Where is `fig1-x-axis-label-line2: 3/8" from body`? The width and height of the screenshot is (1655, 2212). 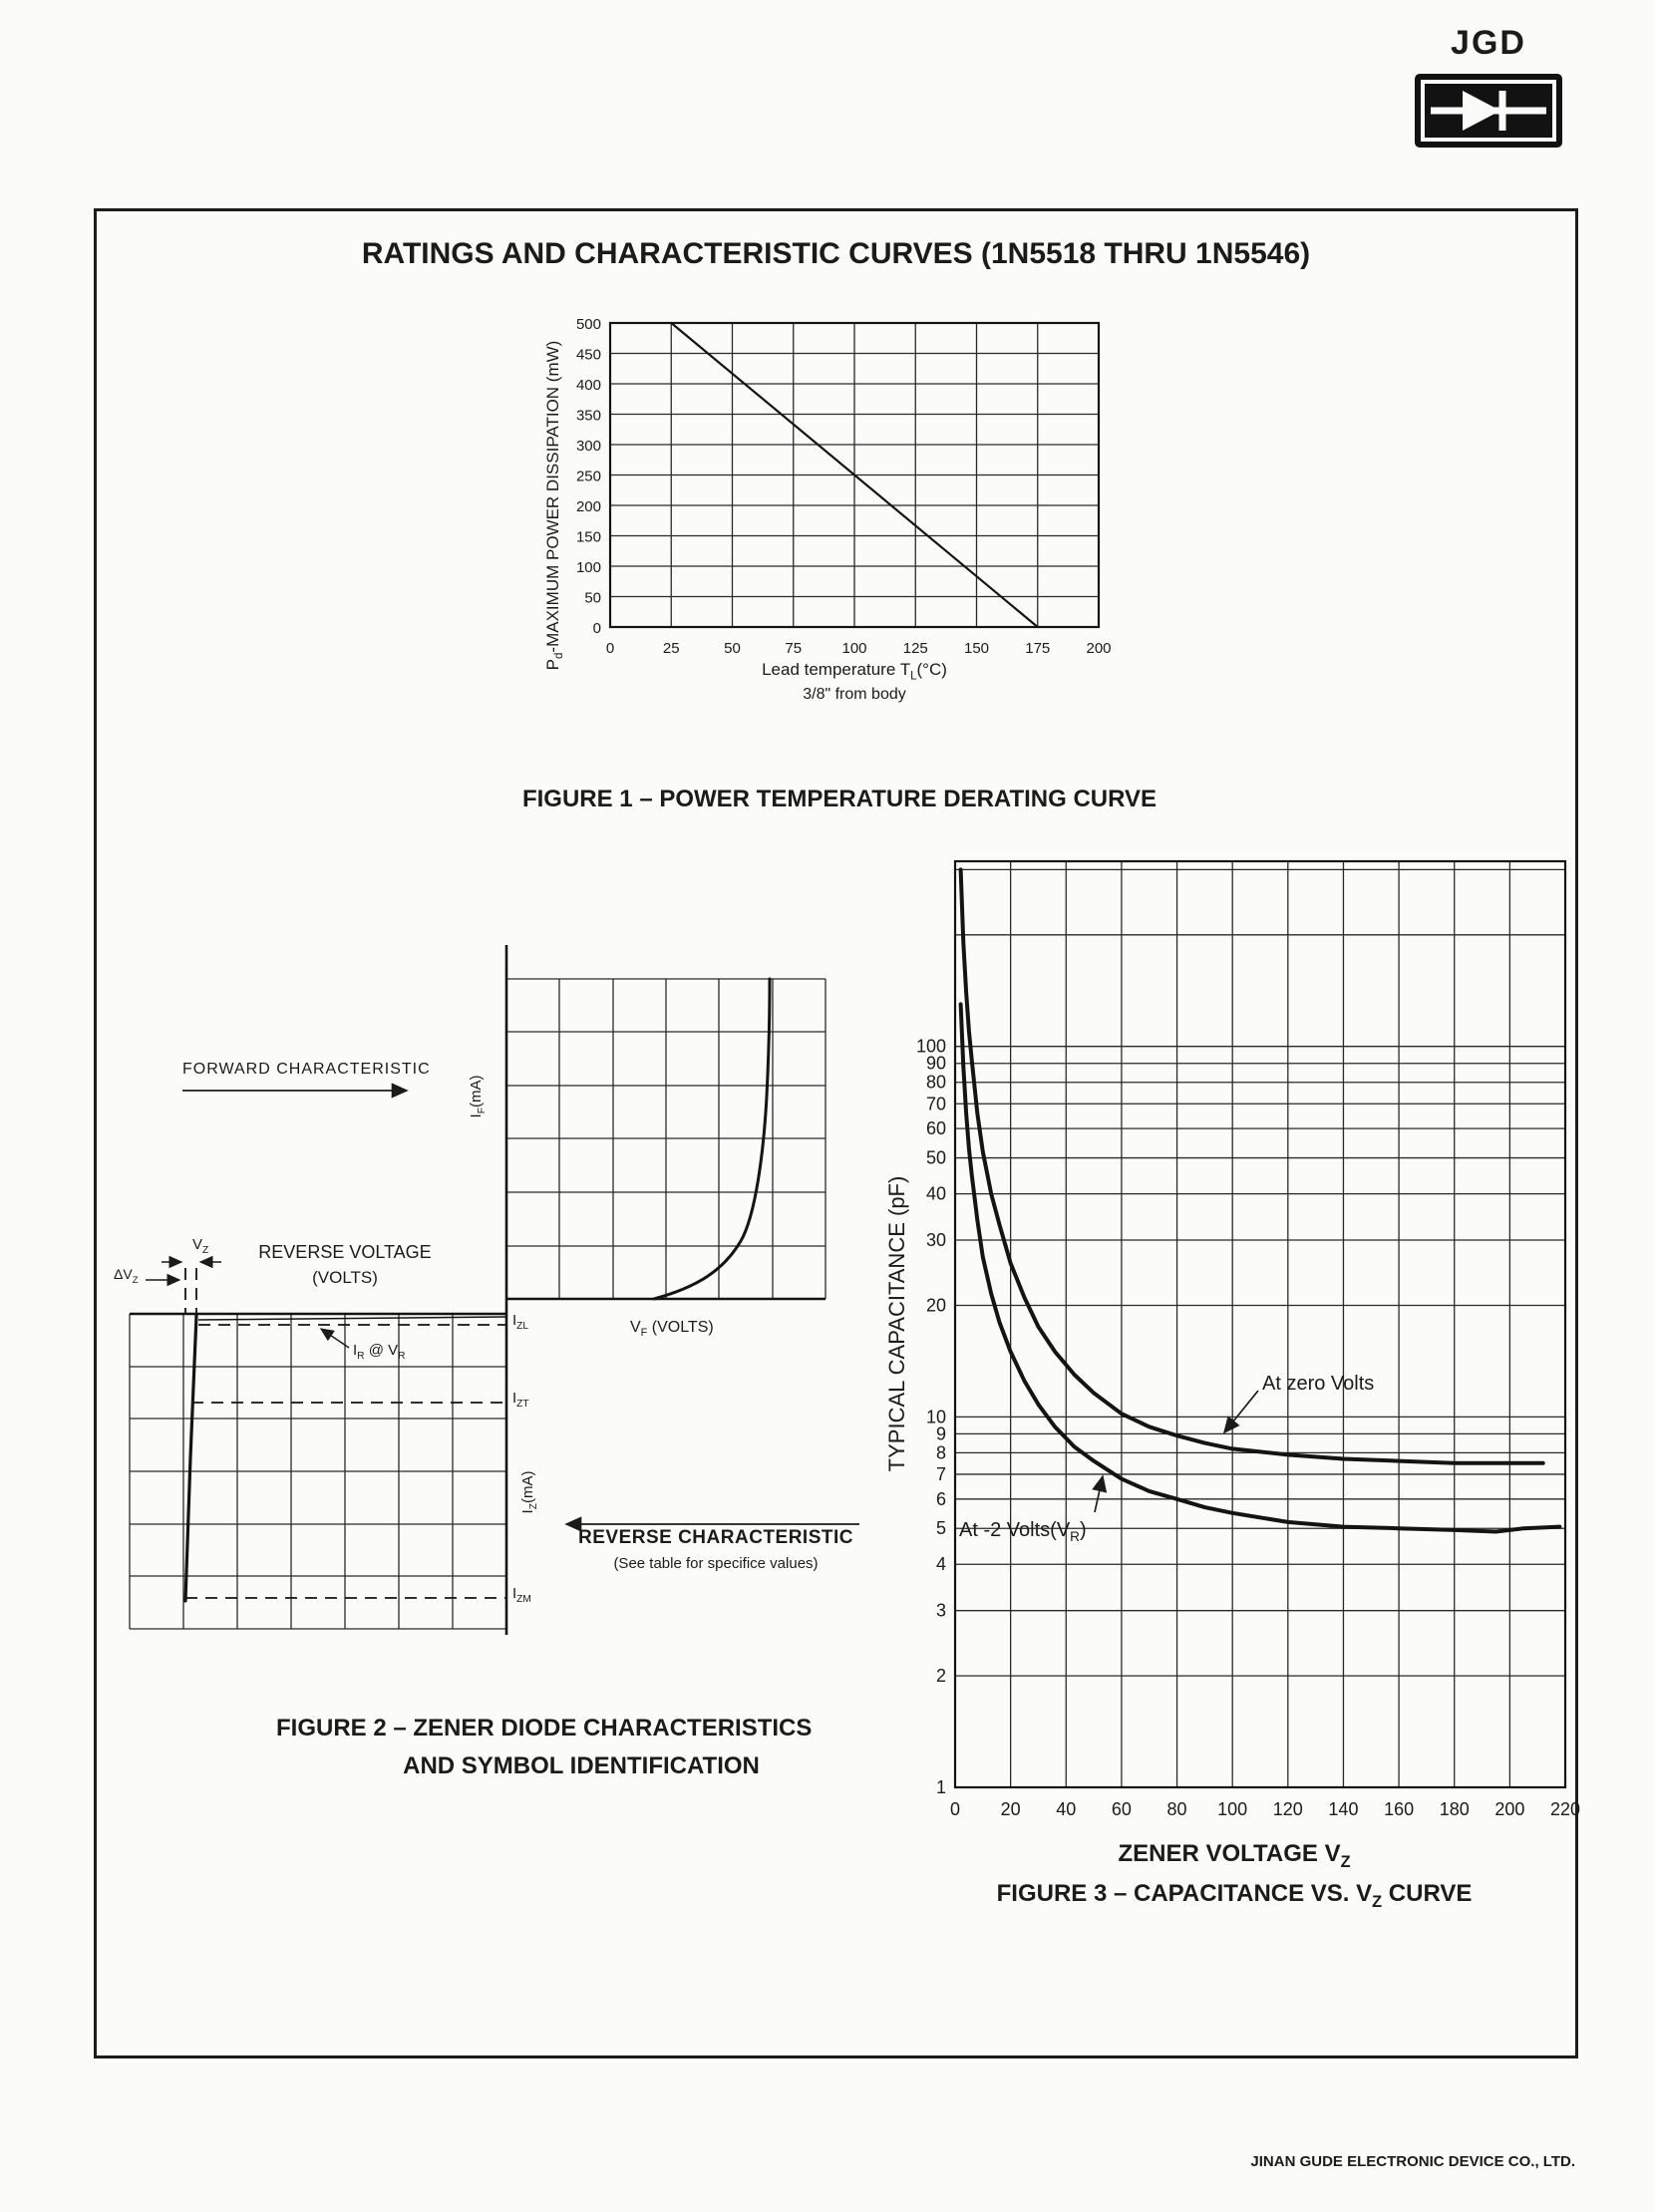
fig1-x-axis-label-line2: 3/8" from body is located at coordinates (854, 694).